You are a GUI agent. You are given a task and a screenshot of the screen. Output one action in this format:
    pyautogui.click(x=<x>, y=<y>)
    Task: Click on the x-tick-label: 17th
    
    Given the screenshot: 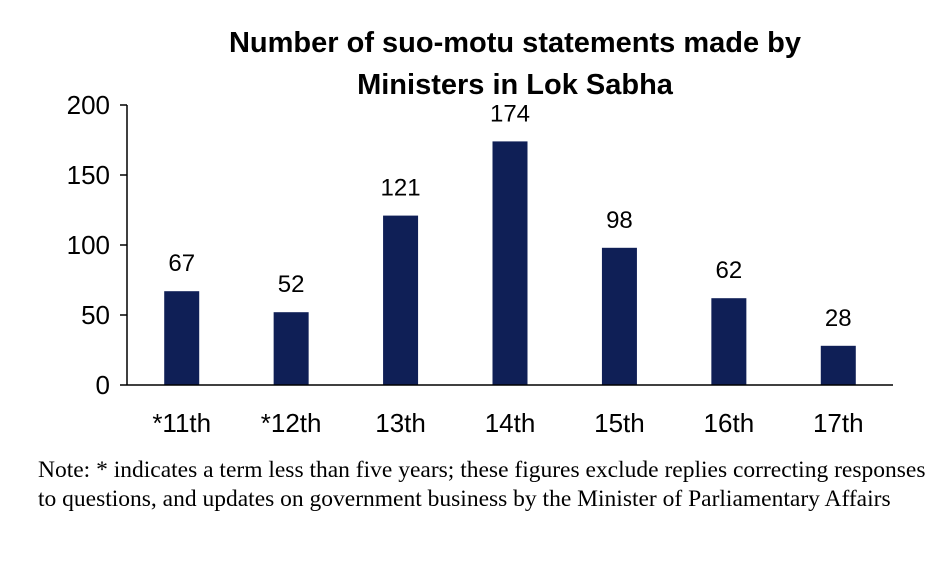 What is the action you would take?
    pyautogui.click(x=838, y=423)
    